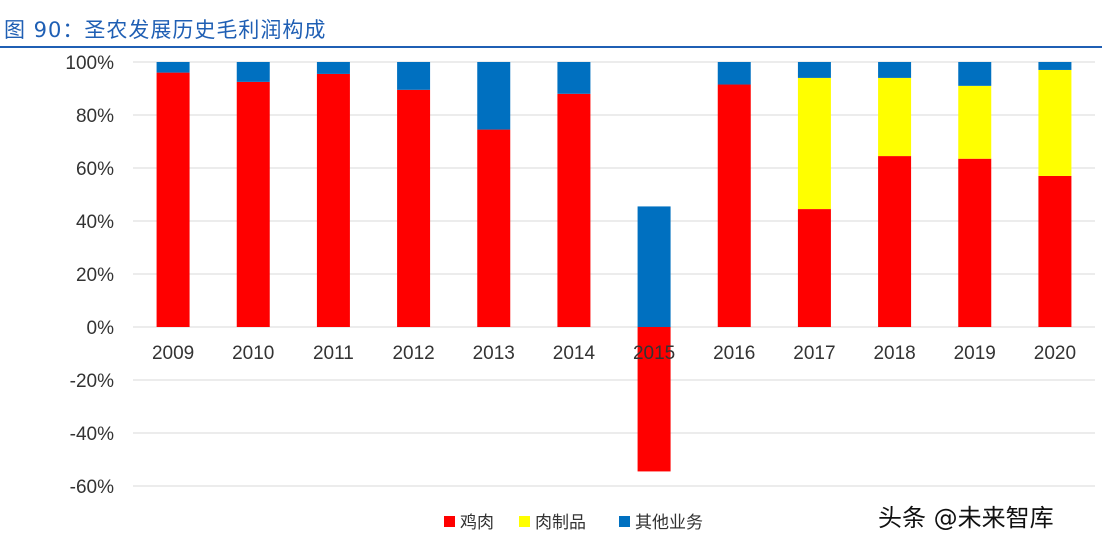 This screenshot has height=544, width=1102. Describe the element at coordinates (95, 222) in the screenshot. I see `y-tick-label: 40%` at that location.